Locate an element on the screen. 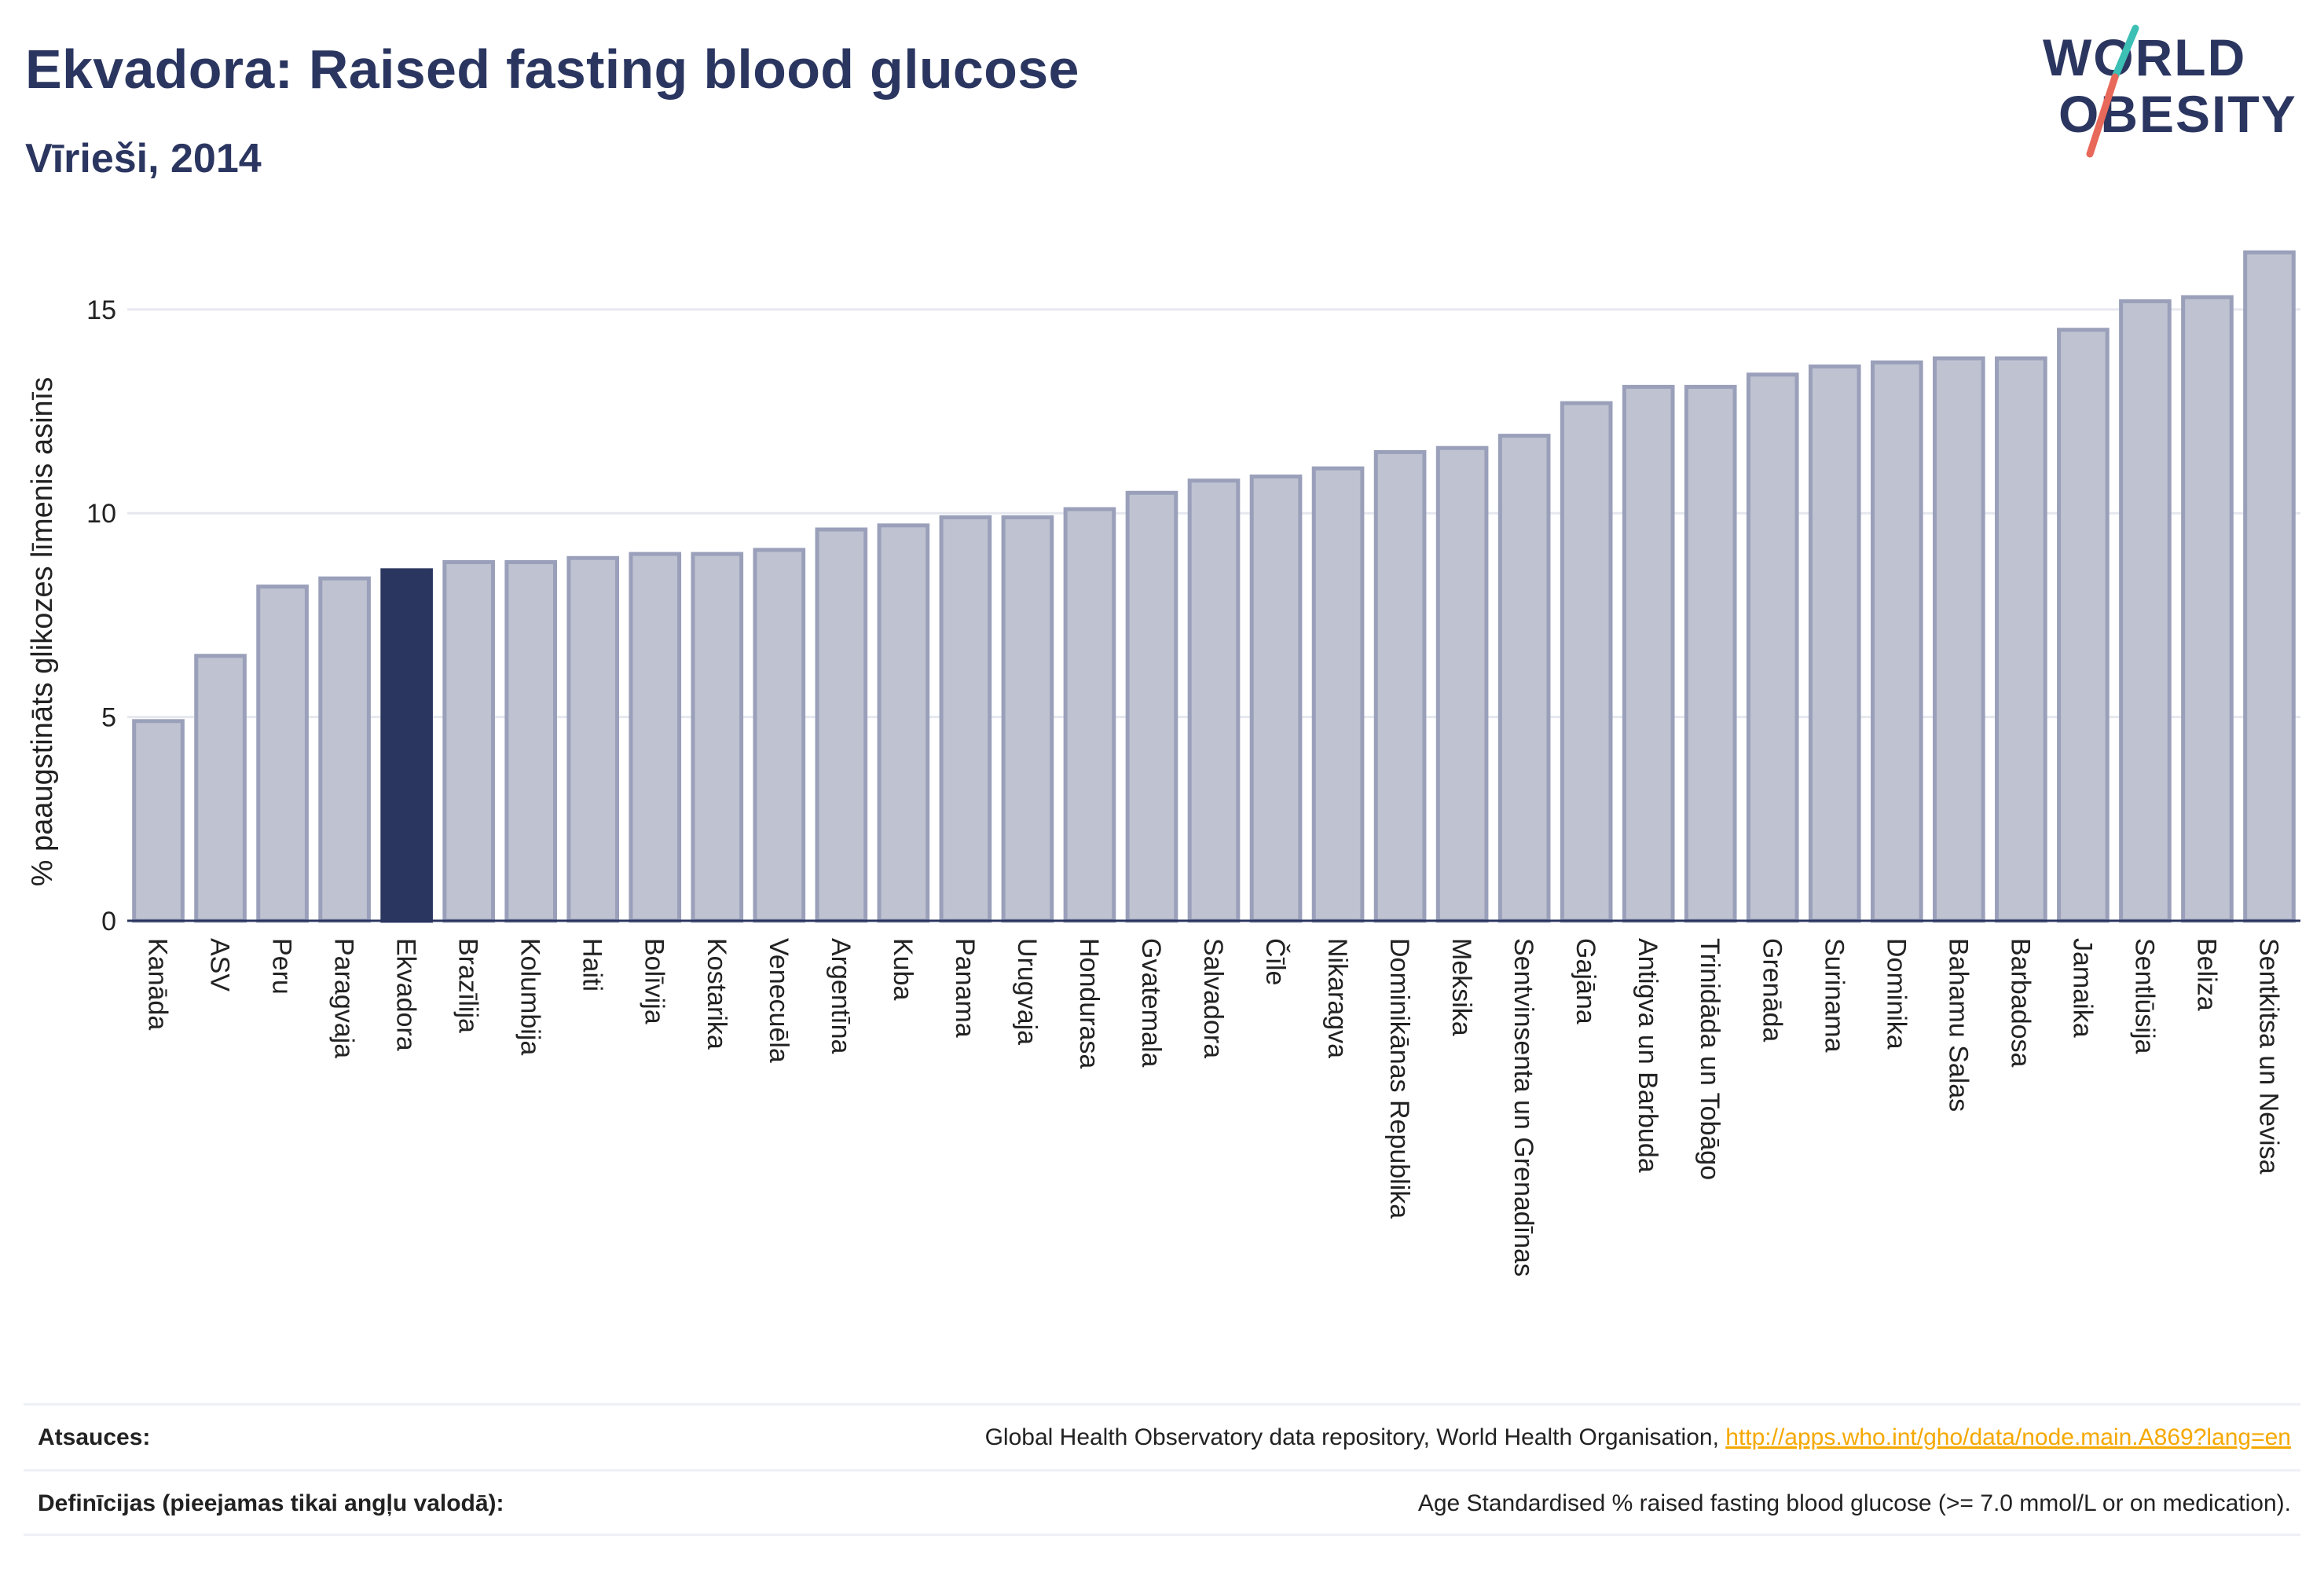 The height and width of the screenshot is (1576, 2324). category-label-24: Antigva un Barbuda is located at coordinates (1647, 1055).